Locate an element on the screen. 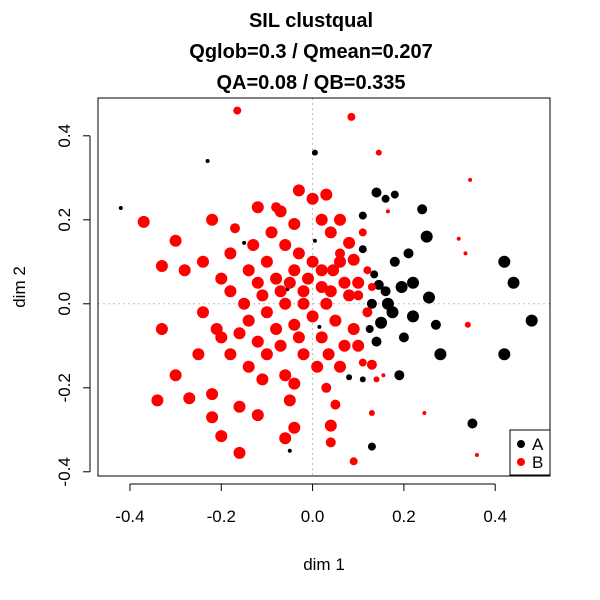  x-tick-label: 0.0 is located at coordinates (313, 516).